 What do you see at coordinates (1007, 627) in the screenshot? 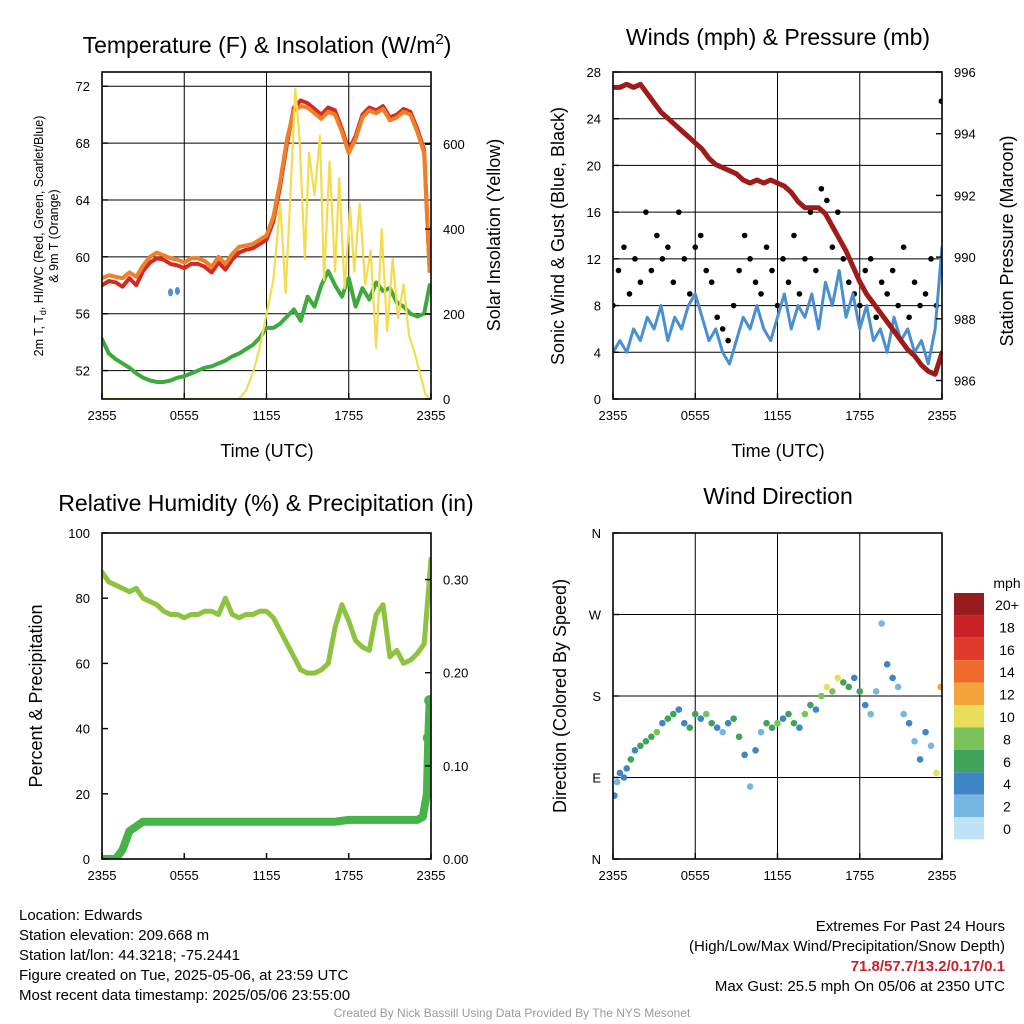
I see `colorbar-label: 18` at bounding box center [1007, 627].